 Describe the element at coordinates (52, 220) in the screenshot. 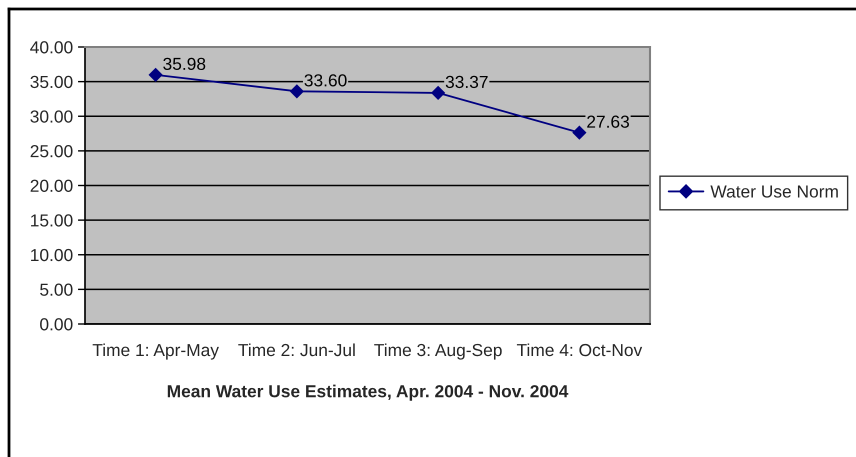

I see `y-tick-label: 15.00` at that location.